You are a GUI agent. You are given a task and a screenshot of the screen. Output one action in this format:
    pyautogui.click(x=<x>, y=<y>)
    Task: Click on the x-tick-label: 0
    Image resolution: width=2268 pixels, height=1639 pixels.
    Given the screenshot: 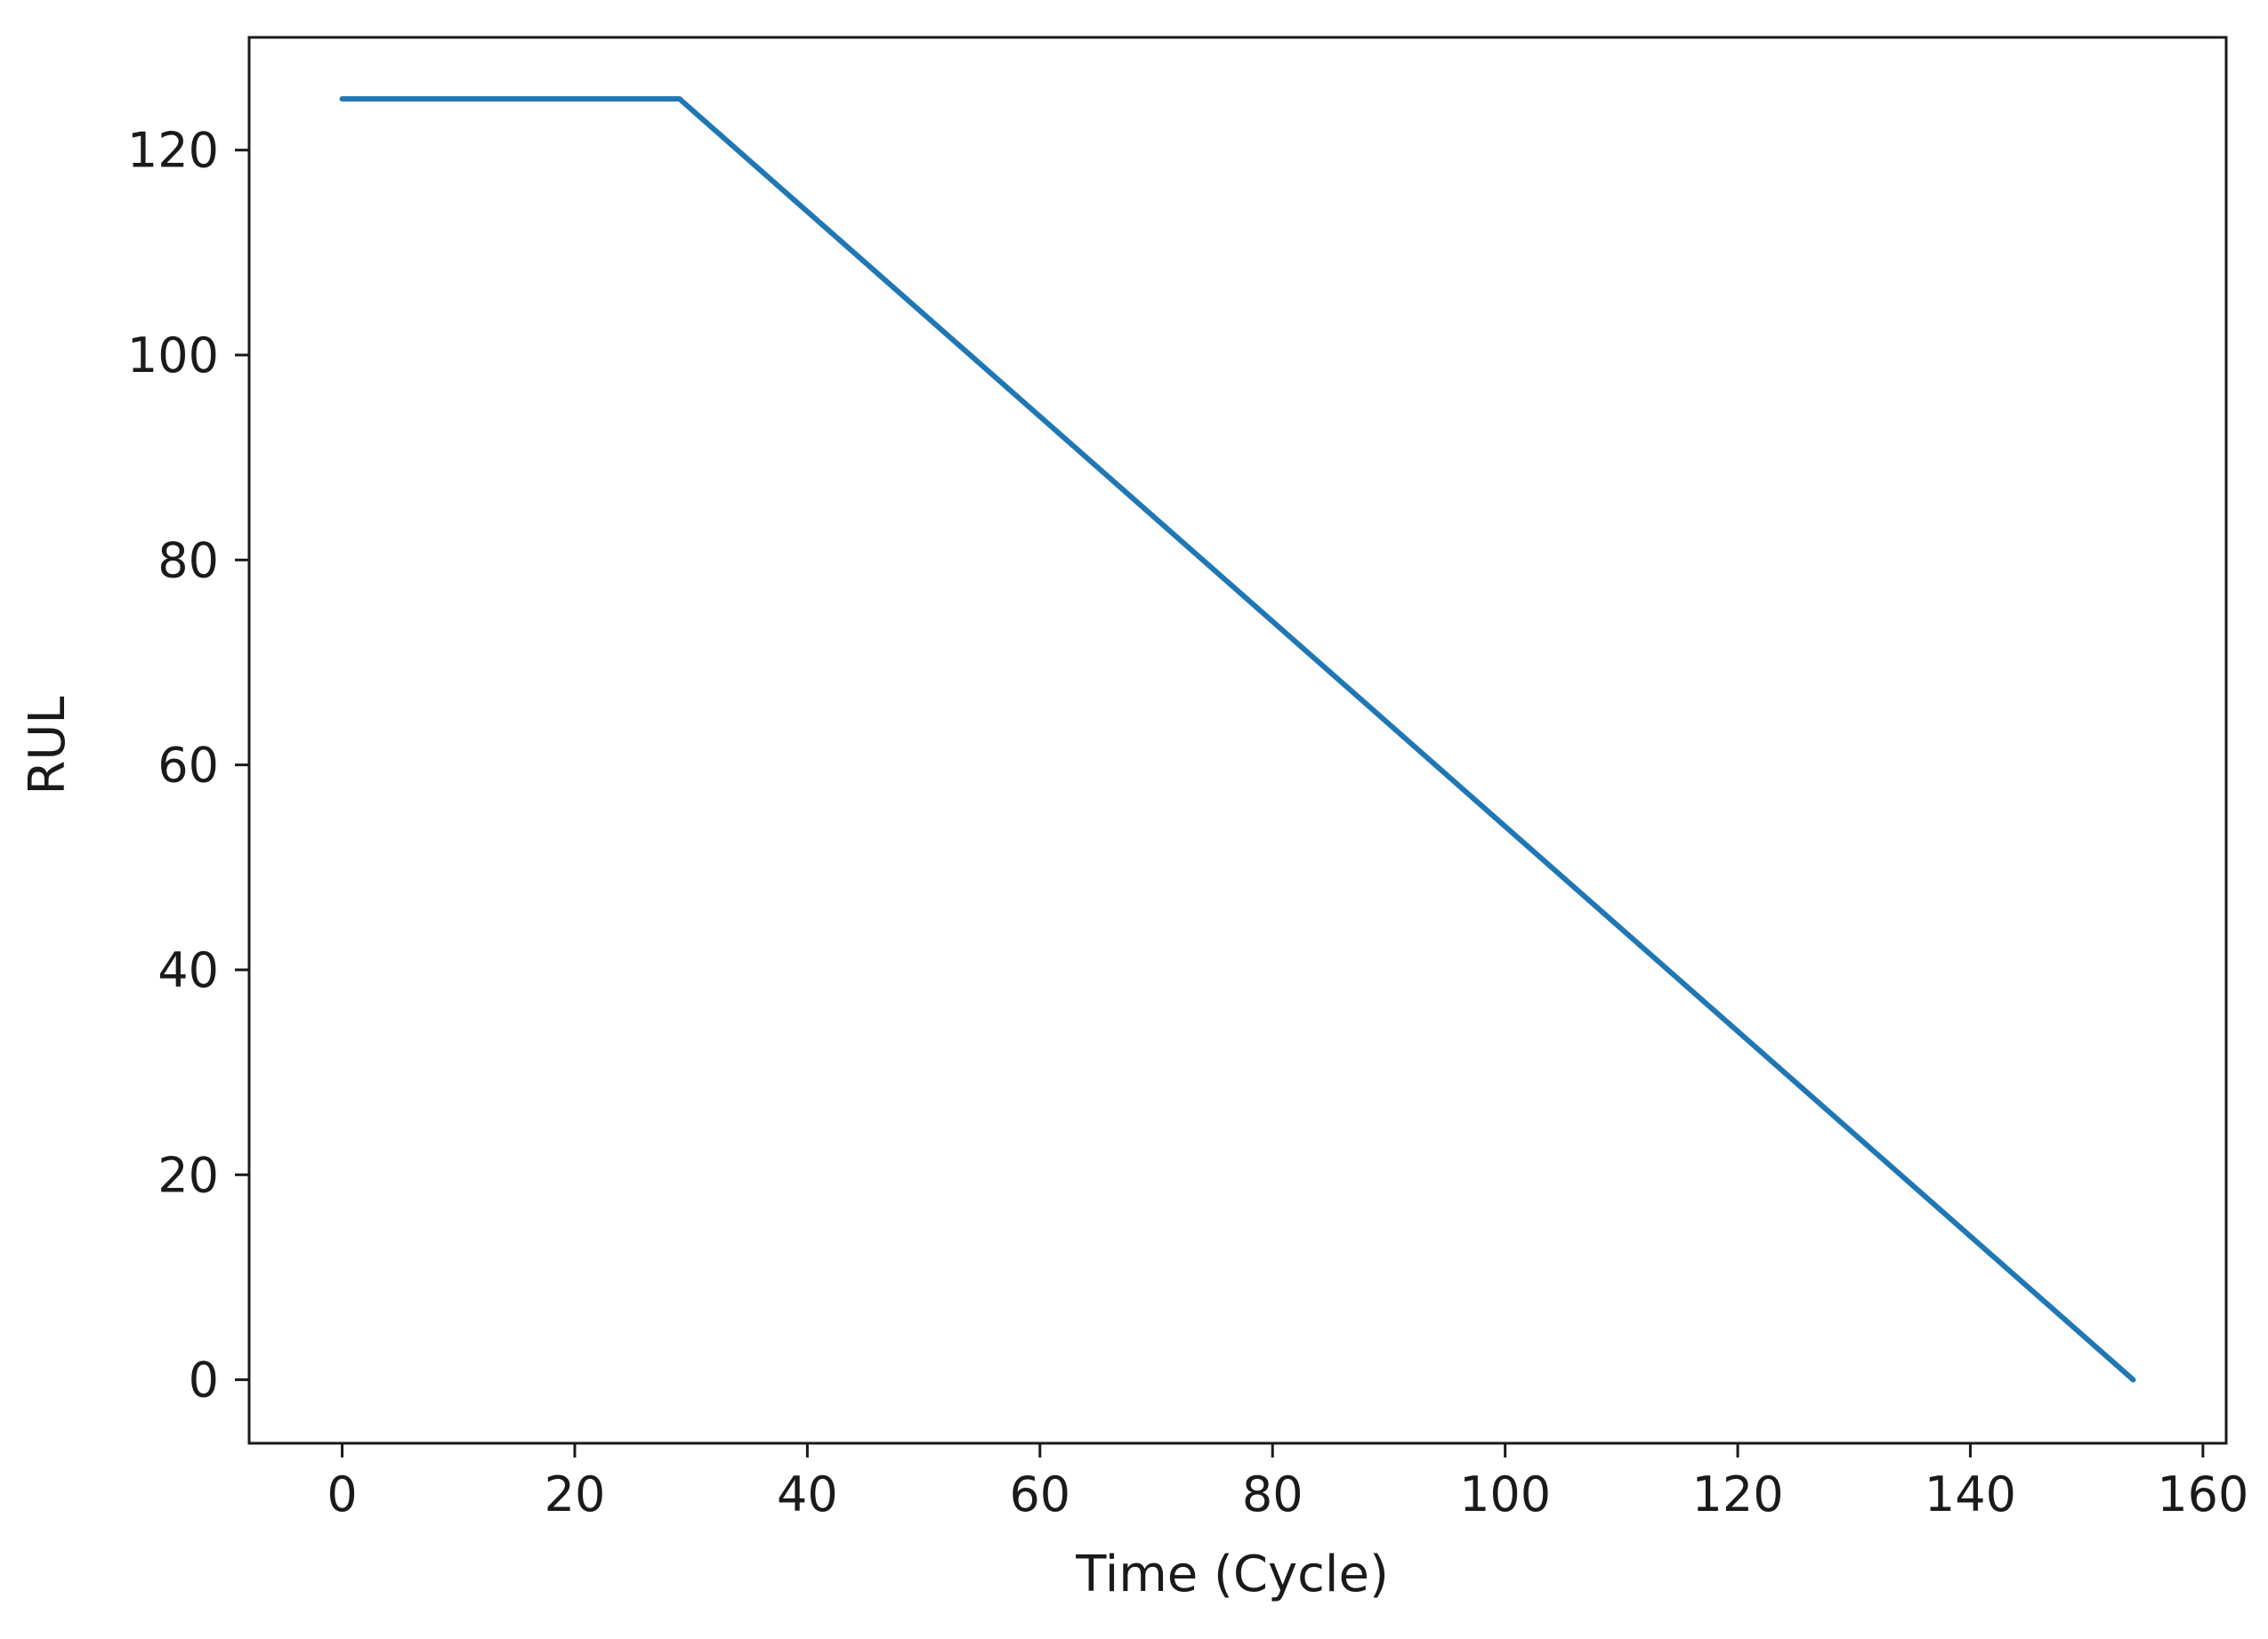 What is the action you would take?
    pyautogui.click(x=342, y=1494)
    